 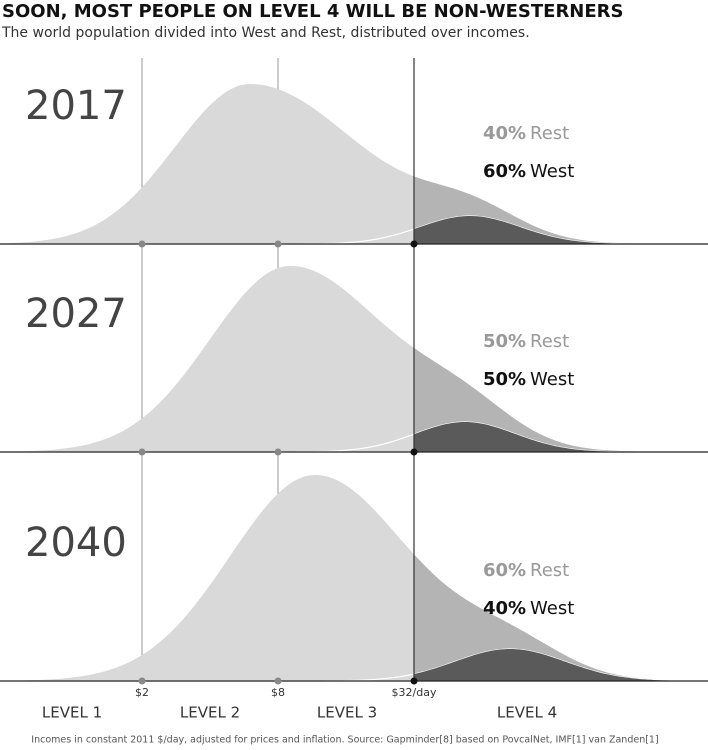 What do you see at coordinates (527, 713) in the screenshot?
I see `level-label: LEVEL 4` at bounding box center [527, 713].